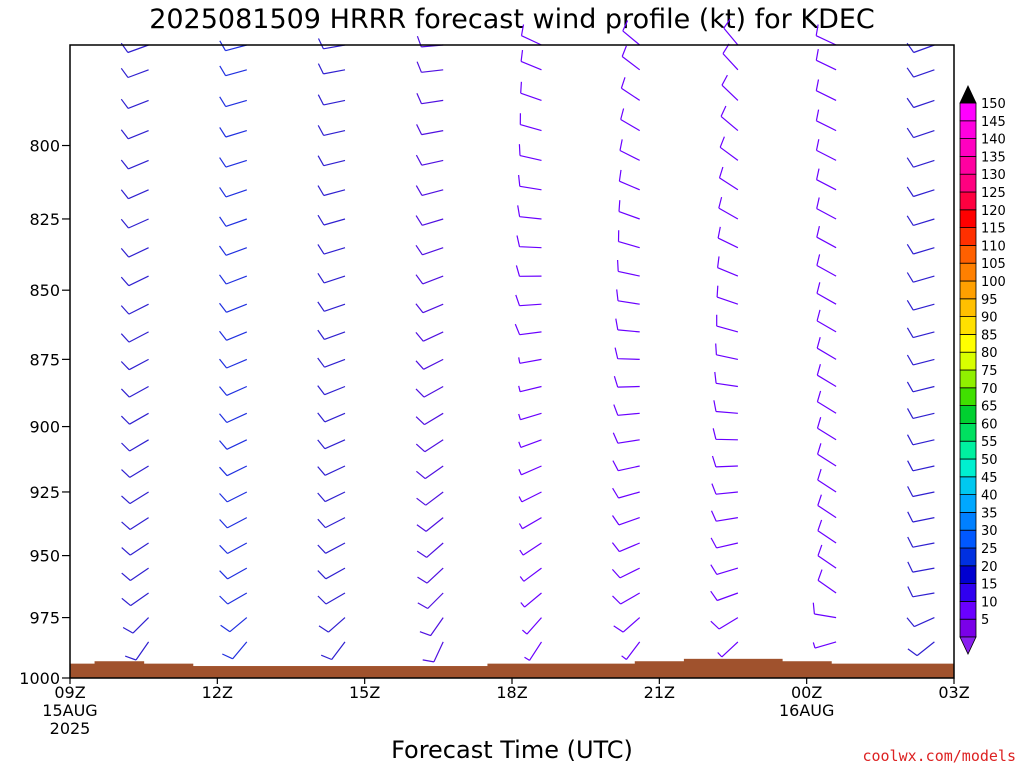  Describe the element at coordinates (44, 618) in the screenshot. I see `y-tick-label: 975` at that location.